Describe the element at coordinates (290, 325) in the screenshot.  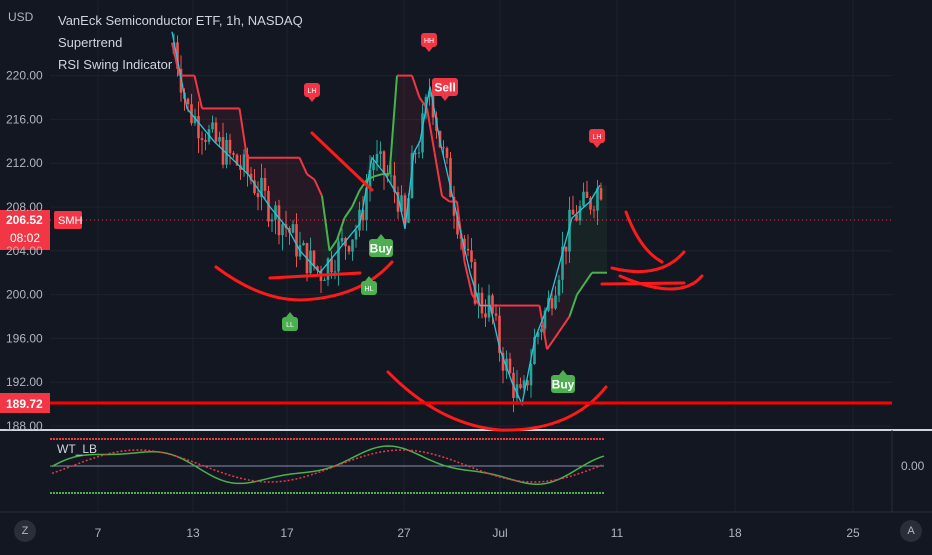
I see `signal-label-text: LL` at that location.